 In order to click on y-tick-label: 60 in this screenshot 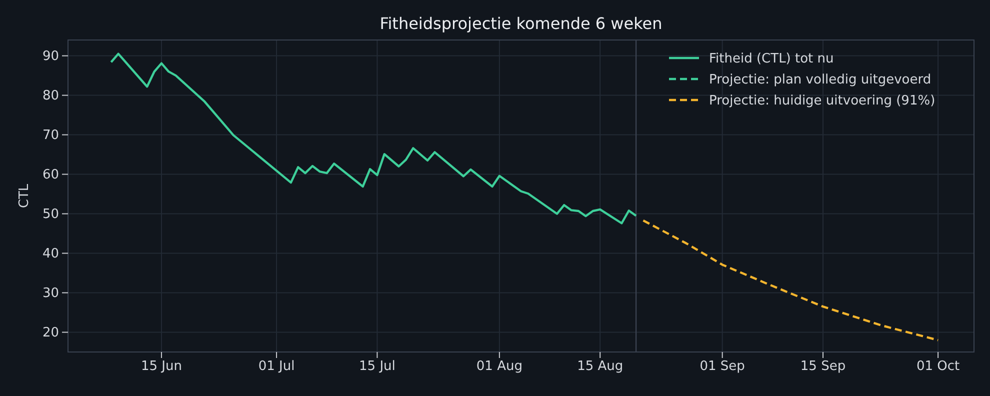, I will do `click(50, 174)`.